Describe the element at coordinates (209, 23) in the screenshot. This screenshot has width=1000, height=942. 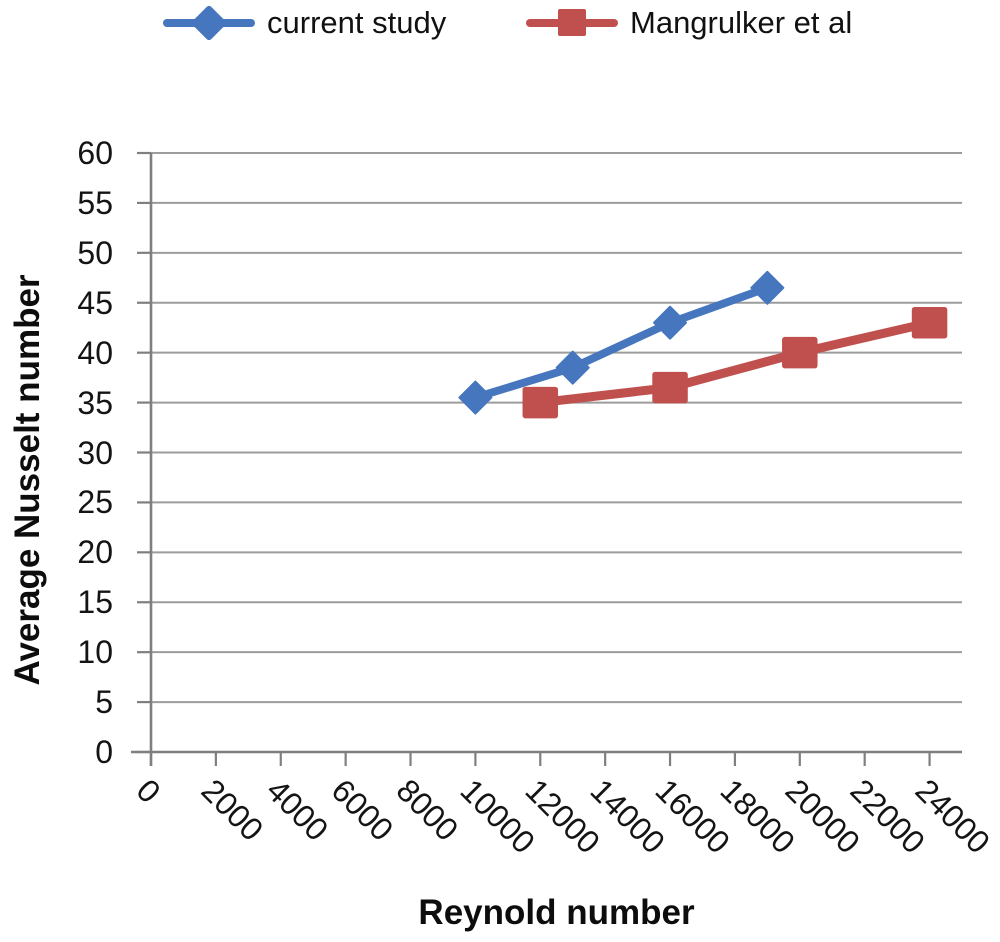
I see `legend-marker-diamond-icon` at that location.